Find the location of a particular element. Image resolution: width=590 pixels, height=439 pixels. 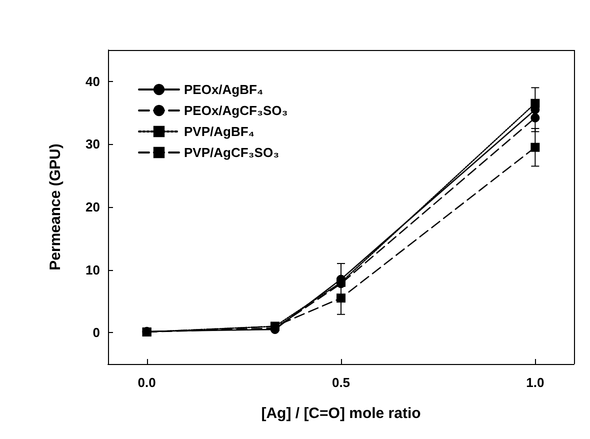

legend-label: PVP/AgCF₃SO₃ is located at coordinates (232, 152).